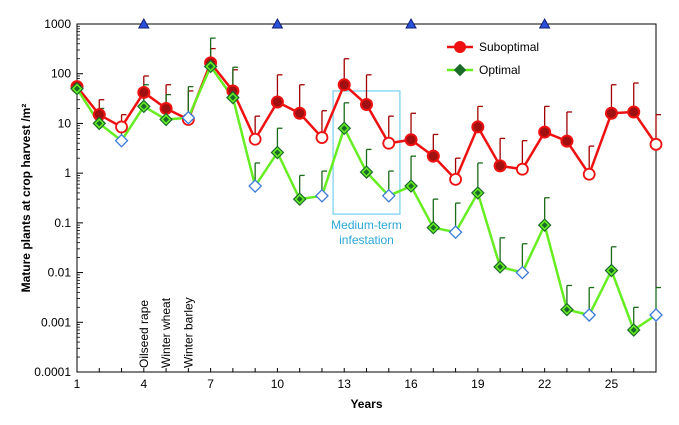  I want to click on y-tick-label: 1000, so click(57, 24).